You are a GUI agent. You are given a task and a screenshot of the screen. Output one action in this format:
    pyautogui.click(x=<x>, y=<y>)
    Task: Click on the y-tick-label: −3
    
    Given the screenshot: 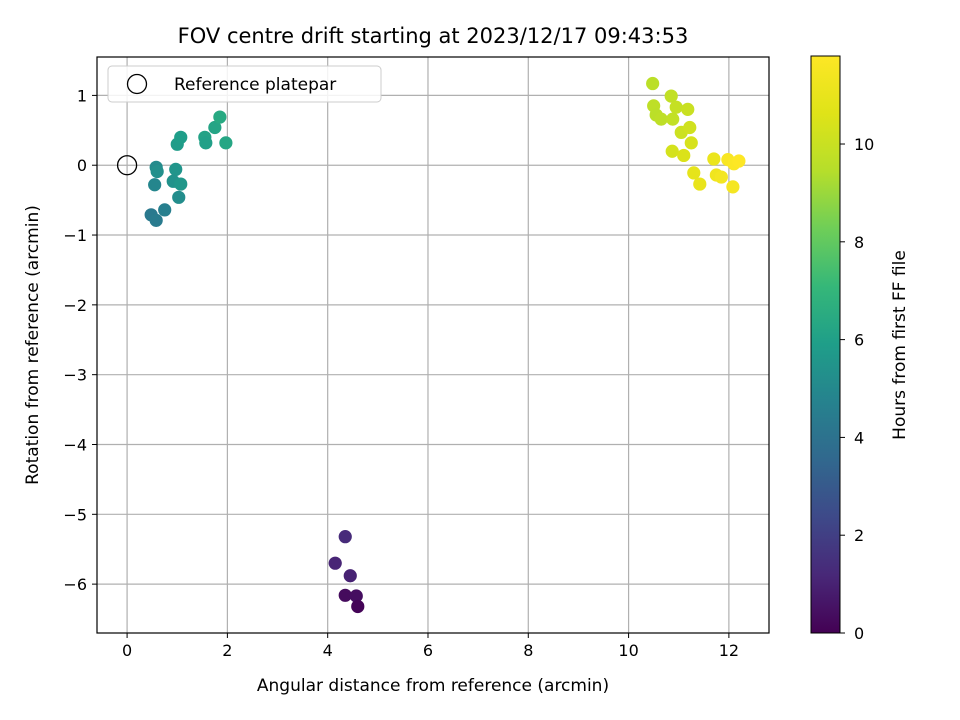 What is the action you would take?
    pyautogui.click(x=75, y=375)
    